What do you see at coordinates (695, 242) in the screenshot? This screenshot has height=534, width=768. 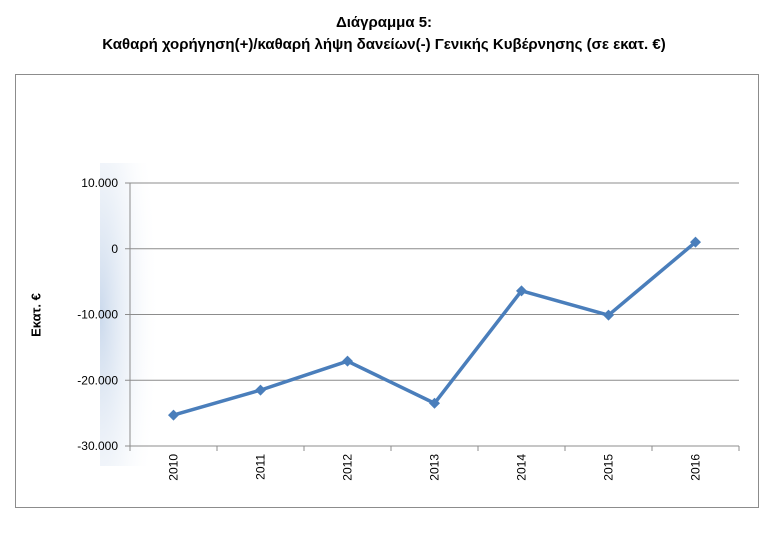 I see `data-point-2016` at bounding box center [695, 242].